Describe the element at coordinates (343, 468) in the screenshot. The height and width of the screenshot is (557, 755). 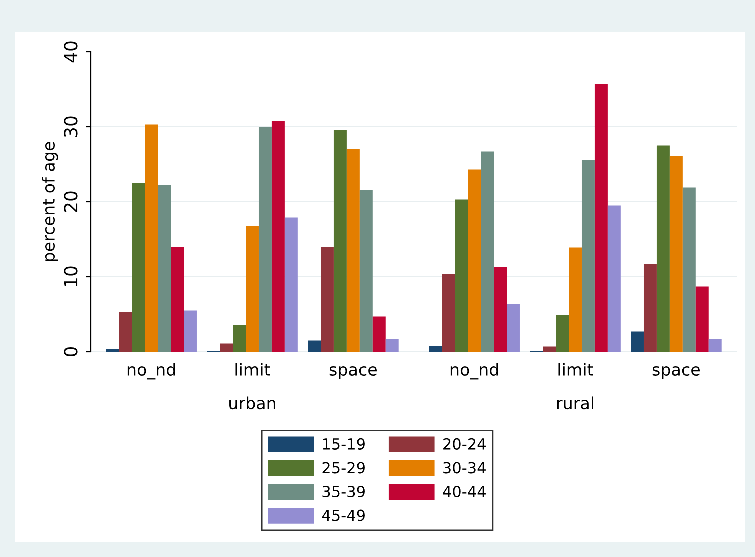
I see `legend-label: 25-29` at that location.